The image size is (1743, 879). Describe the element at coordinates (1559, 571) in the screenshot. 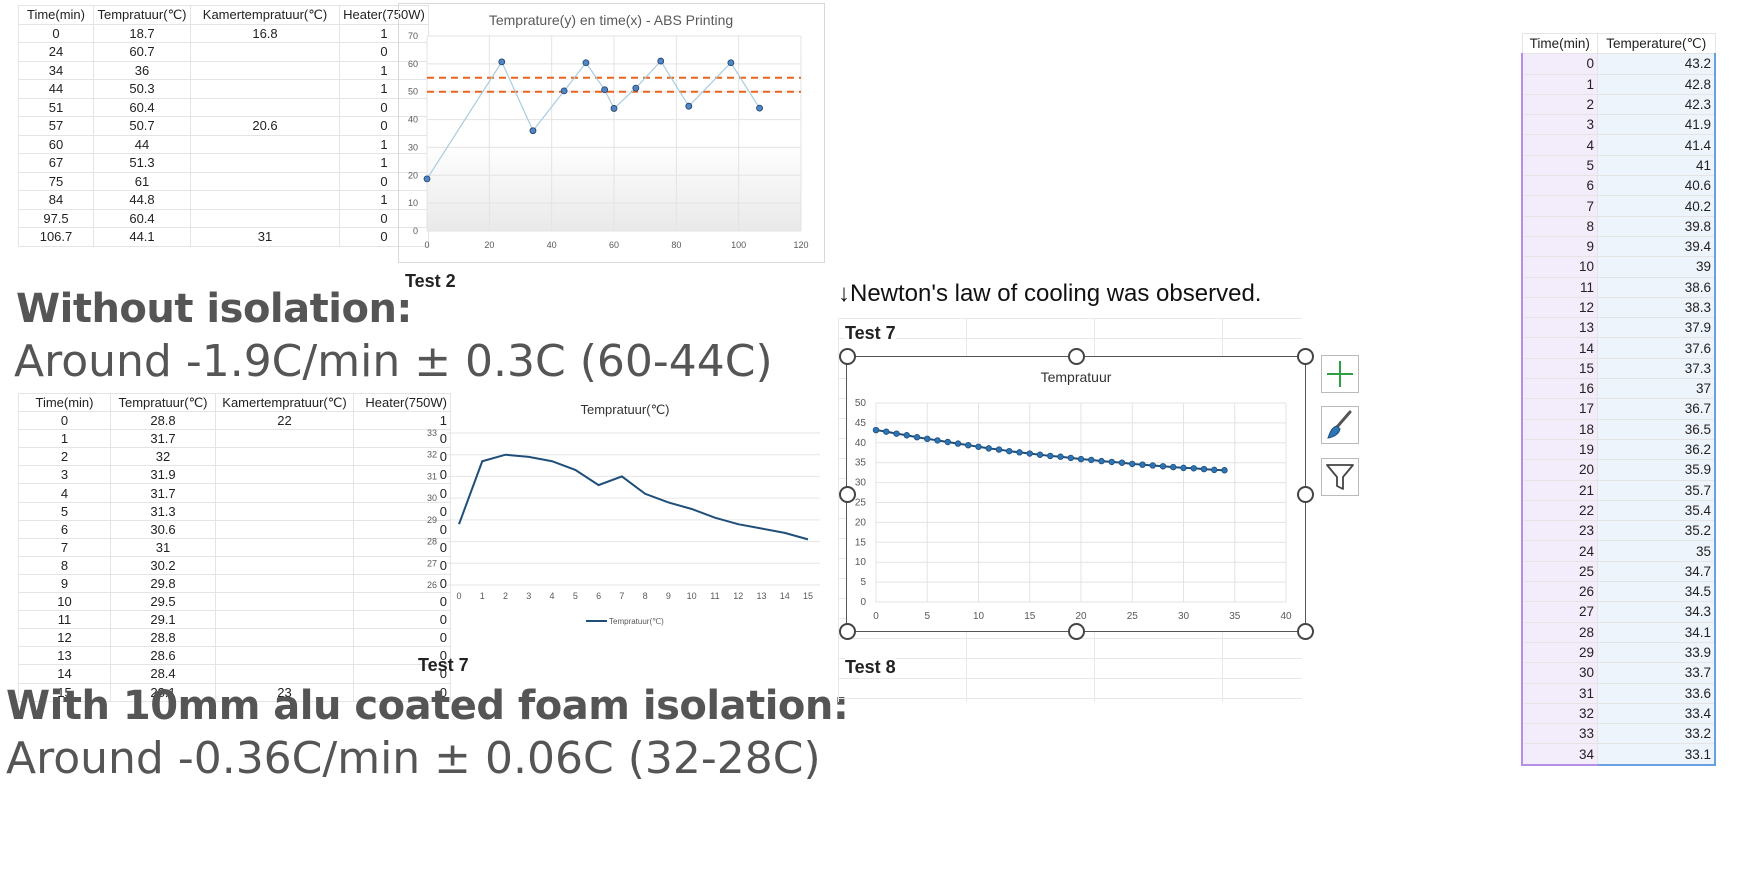

I see `table-cell: 25` at that location.